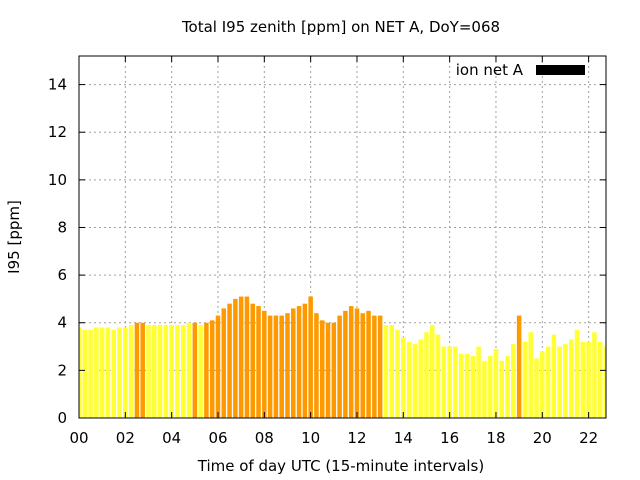 Image resolution: width=640 pixels, height=480 pixels. What do you see at coordinates (57, 132) in the screenshot?
I see `y-tick-label: 12` at bounding box center [57, 132].